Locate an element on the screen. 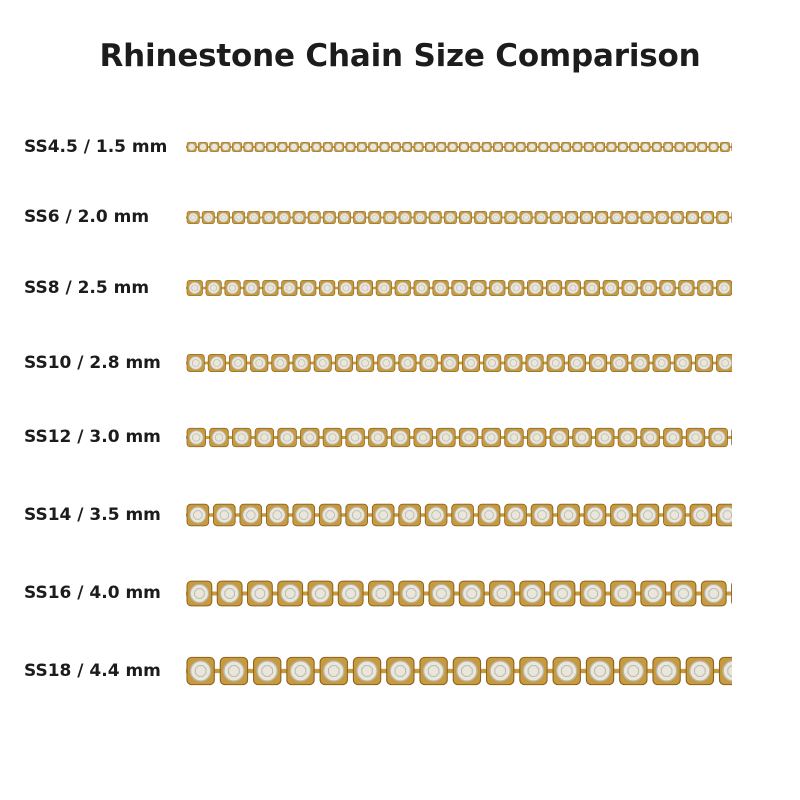 Image resolution: width=800 pixels, height=800 pixels. chain-row-ss12: SS12 / 3.0 mm is located at coordinates (400, 437).